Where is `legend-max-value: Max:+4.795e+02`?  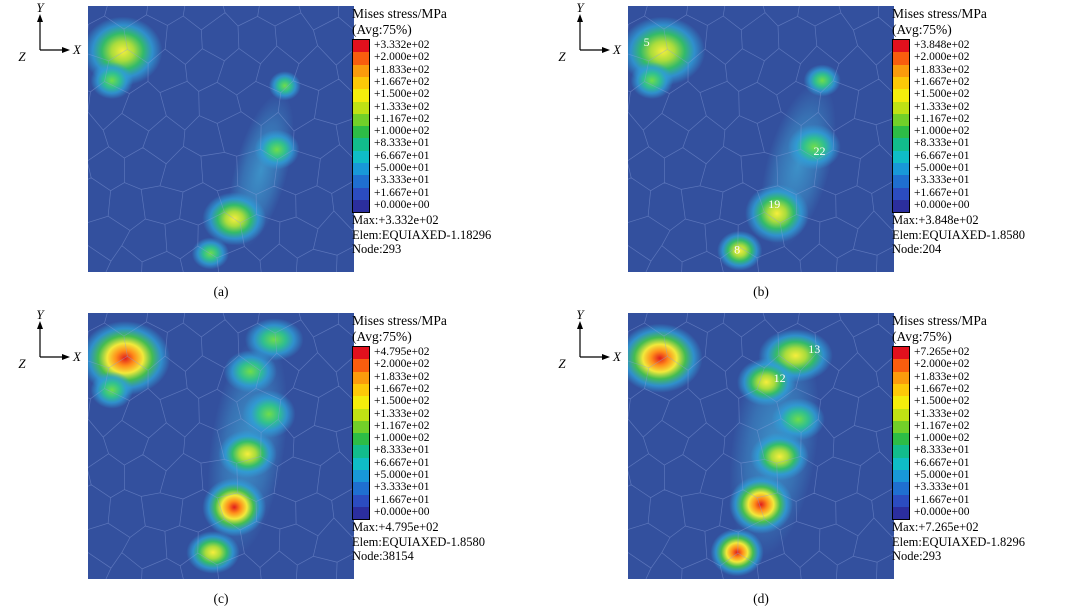 legend-max-value: Max:+4.795e+02 is located at coordinates (395, 527).